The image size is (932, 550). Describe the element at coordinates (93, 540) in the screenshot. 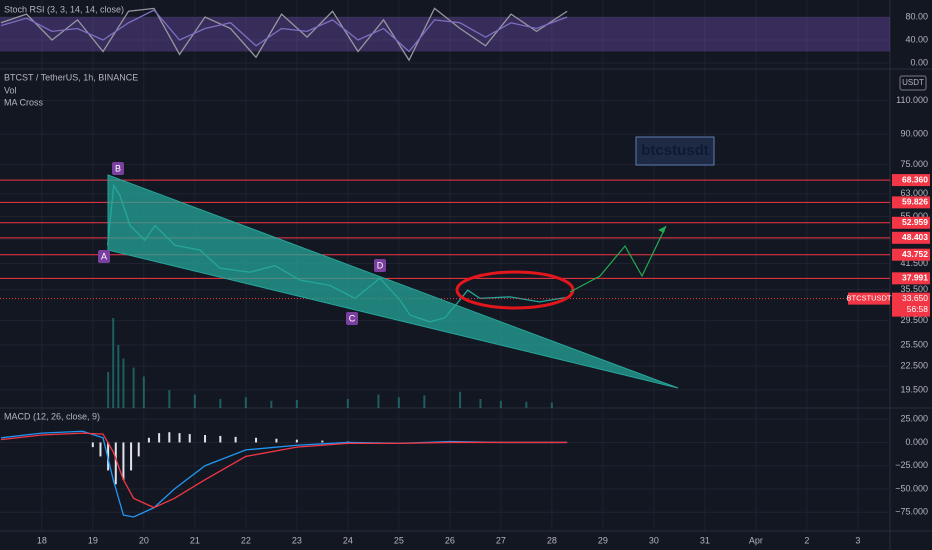

I see `x-tick-label: 19` at that location.